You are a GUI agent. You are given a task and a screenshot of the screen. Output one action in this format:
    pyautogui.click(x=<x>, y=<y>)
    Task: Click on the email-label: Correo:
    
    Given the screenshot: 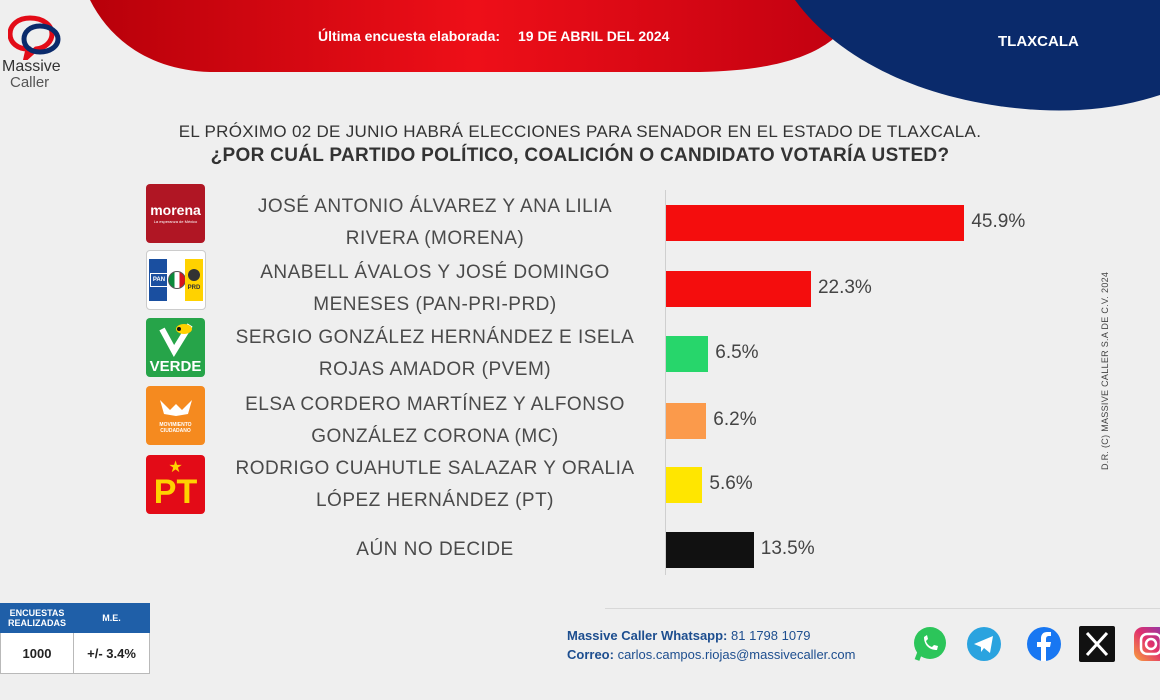 What is the action you would take?
    pyautogui.click(x=590, y=654)
    